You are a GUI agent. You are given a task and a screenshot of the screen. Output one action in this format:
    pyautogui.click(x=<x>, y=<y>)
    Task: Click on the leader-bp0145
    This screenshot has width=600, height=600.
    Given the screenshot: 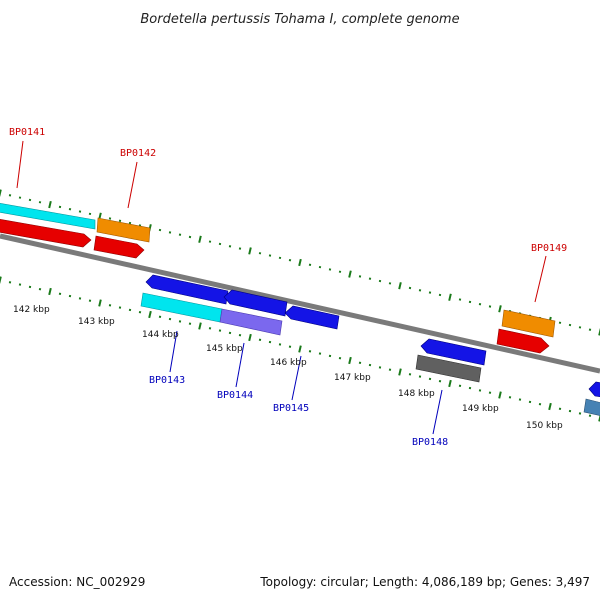 What is the action you would take?
    pyautogui.click(x=296, y=378)
    